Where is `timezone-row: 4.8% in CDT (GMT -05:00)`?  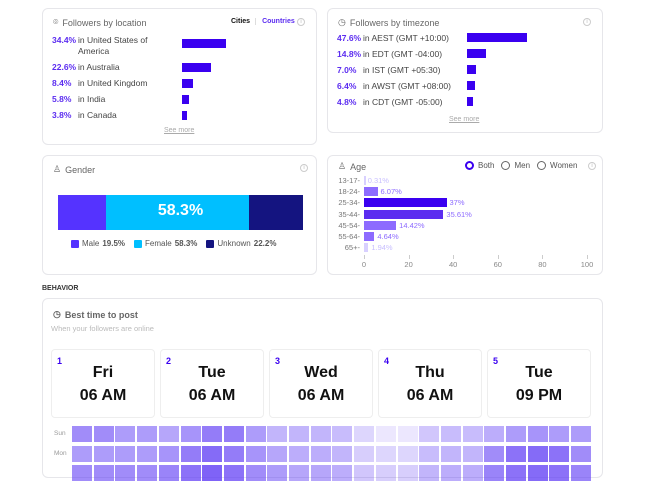
timezone-row: 4.8% in CDT (GMT -05:00) is located at coordinates (390, 102).